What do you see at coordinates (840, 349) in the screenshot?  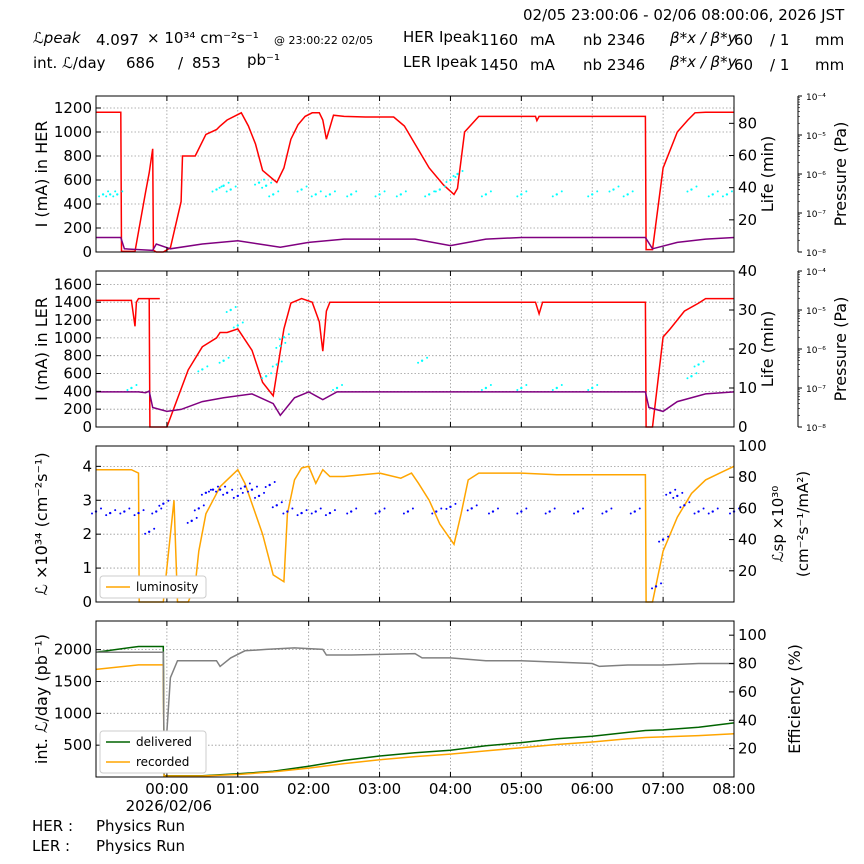 I see `y3-axis-label: Pressure (Pa)` at bounding box center [840, 349].